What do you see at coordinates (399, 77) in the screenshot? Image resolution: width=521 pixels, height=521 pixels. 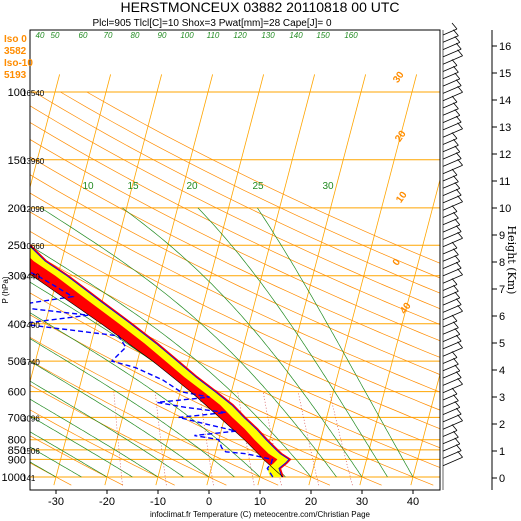 I see `isotherm-label: 30` at bounding box center [399, 77].